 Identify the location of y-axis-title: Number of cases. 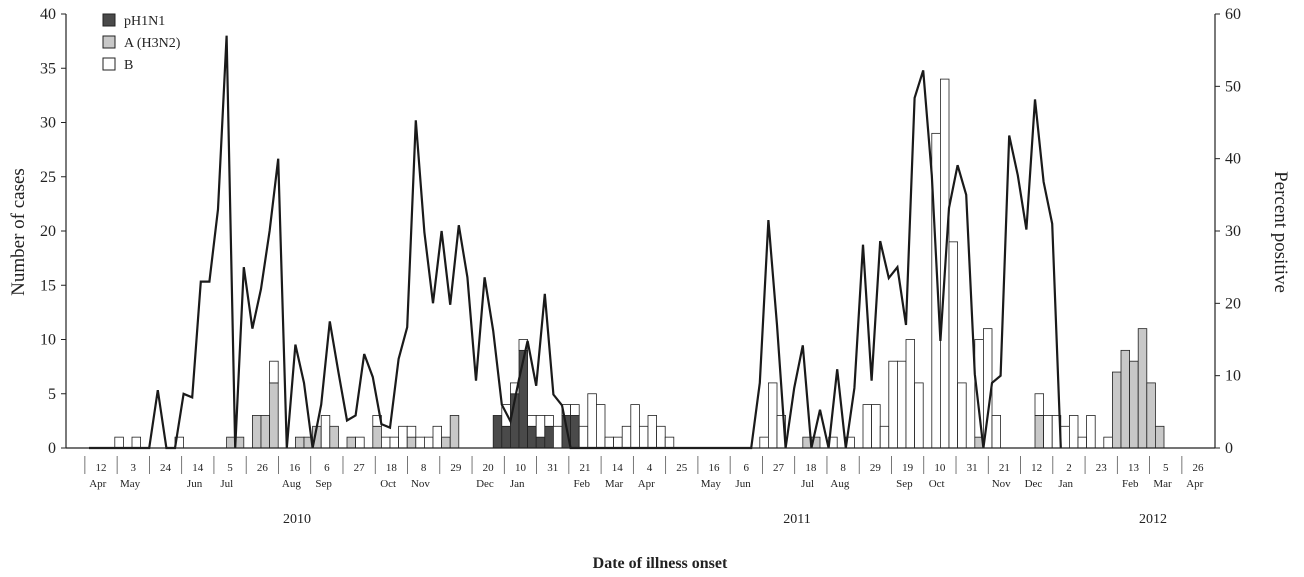
(18, 232).